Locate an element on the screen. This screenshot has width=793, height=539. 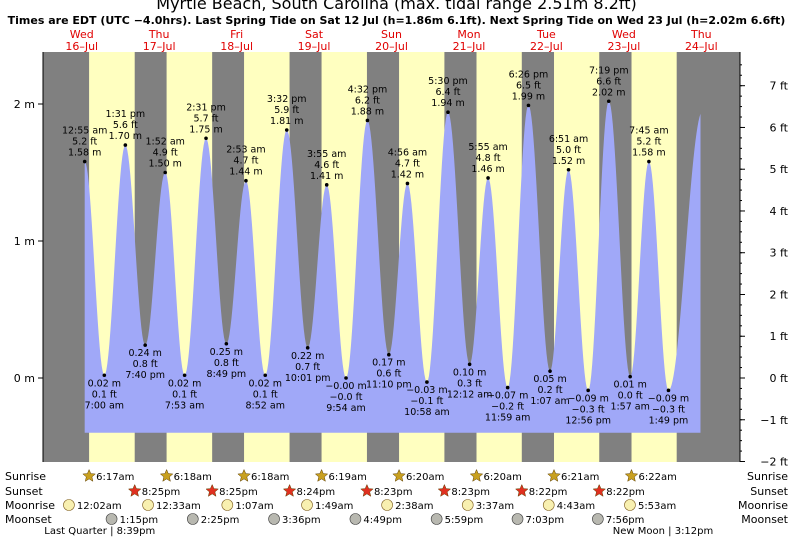
day-name-label: Fri is located at coordinates (236, 34).